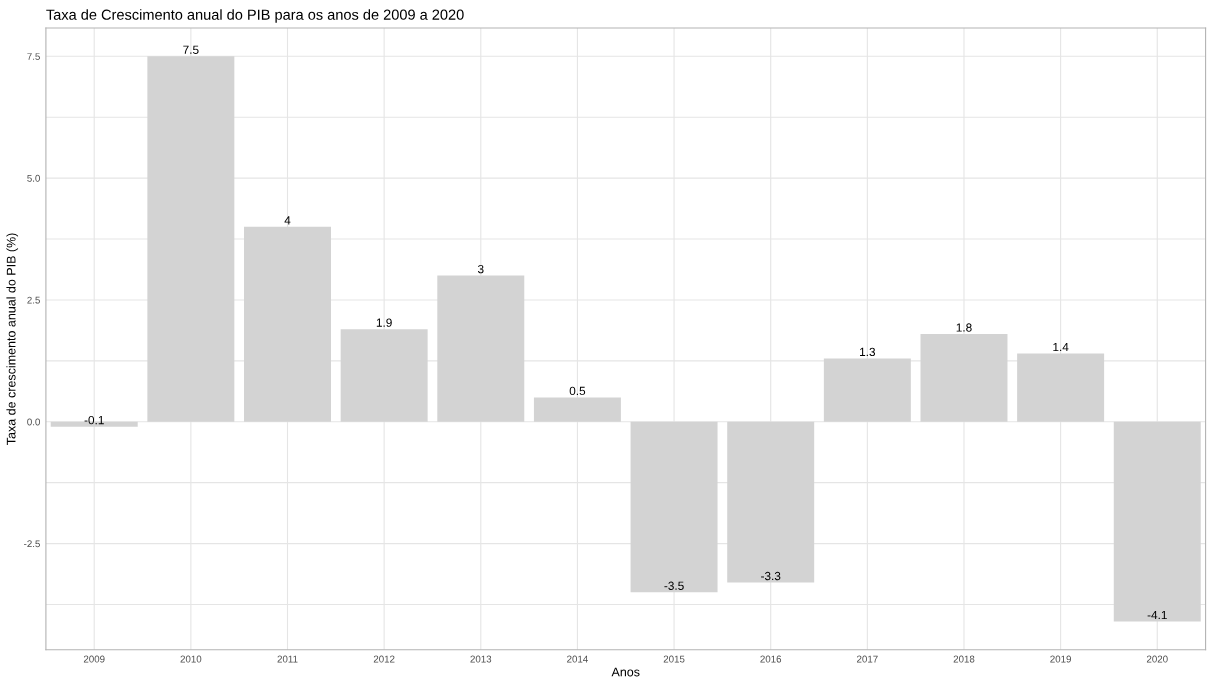 Image resolution: width=1208 pixels, height=684 pixels. Describe the element at coordinates (674, 659) in the screenshot. I see `x-tick-label: 2015` at that location.